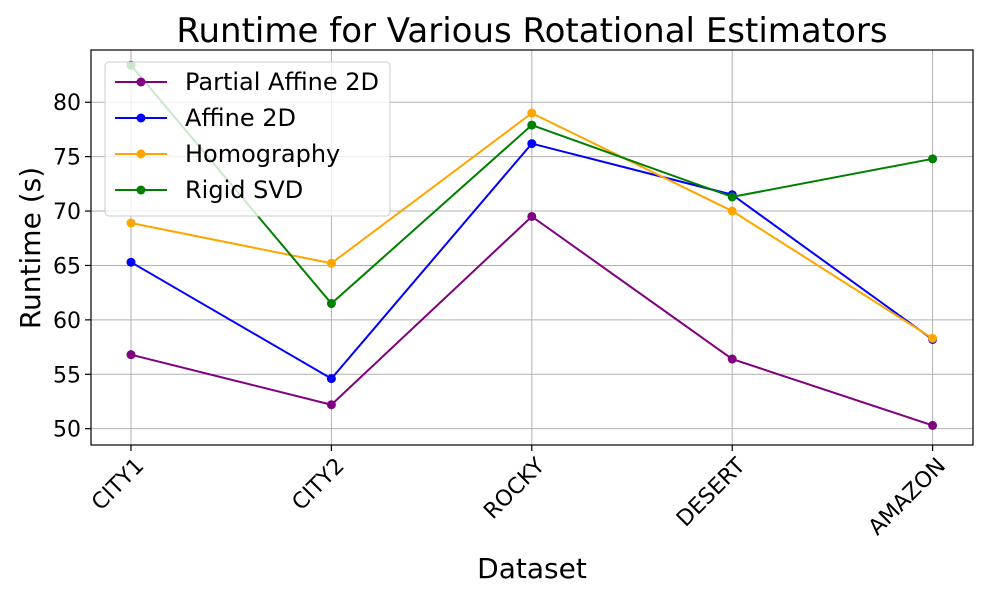  Describe the element at coordinates (319, 485) in the screenshot. I see `x-tick-label: CITY2` at that location.